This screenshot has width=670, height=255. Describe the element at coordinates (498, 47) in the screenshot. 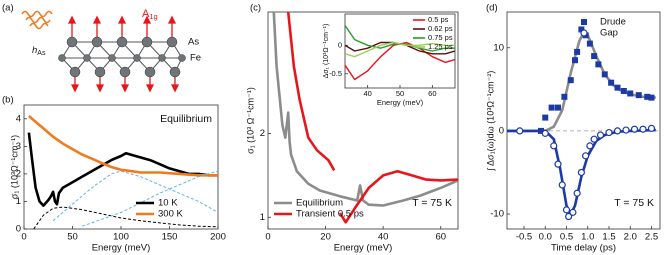

I see `y-tick-label: 10` at that location.